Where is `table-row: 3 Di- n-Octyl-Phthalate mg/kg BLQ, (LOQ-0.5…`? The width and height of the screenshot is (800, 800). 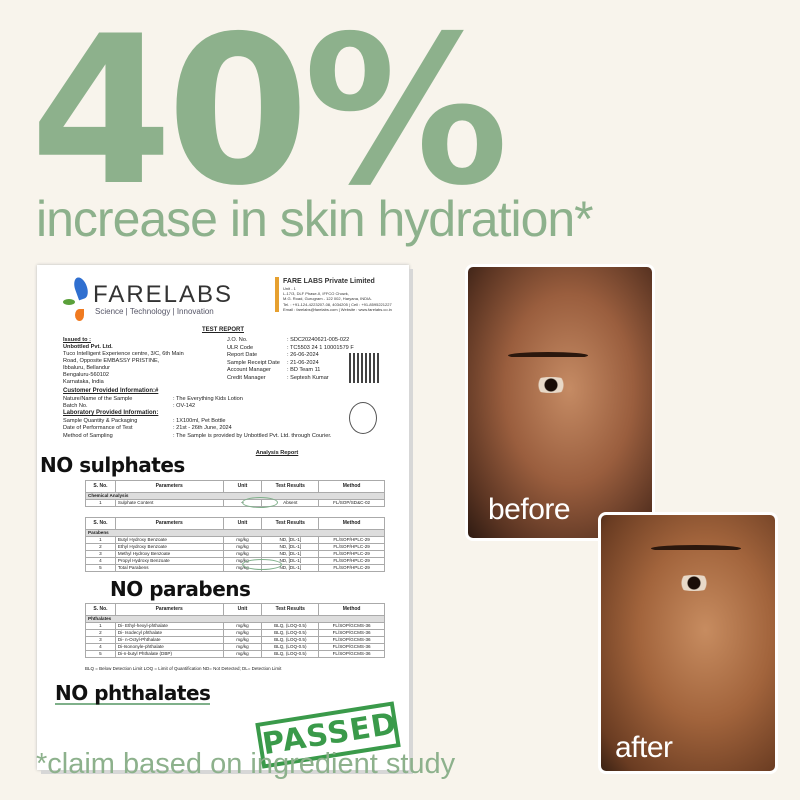 table-row: 3 Di- n-Octyl-Phthalate mg/kg BLQ, (LOQ-0.5… is located at coordinates (235, 640).